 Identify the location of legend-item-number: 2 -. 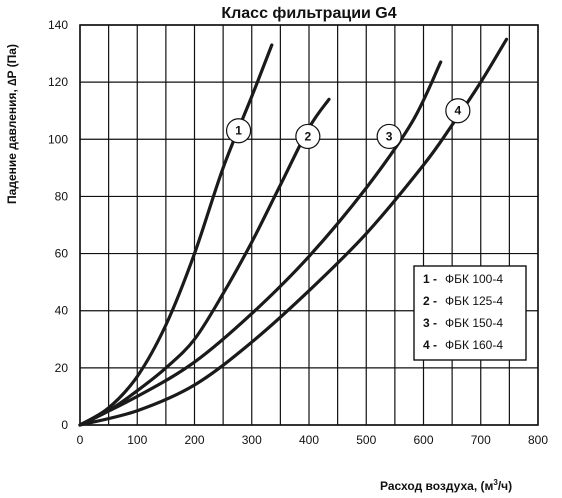
(430, 301).